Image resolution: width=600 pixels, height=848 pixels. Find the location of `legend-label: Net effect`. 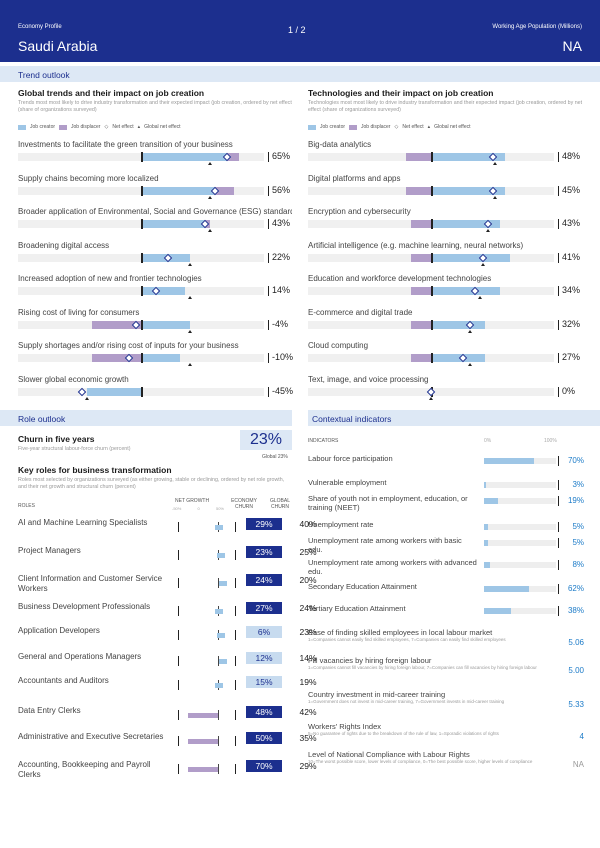

legend-label: Net effect is located at coordinates (123, 127).